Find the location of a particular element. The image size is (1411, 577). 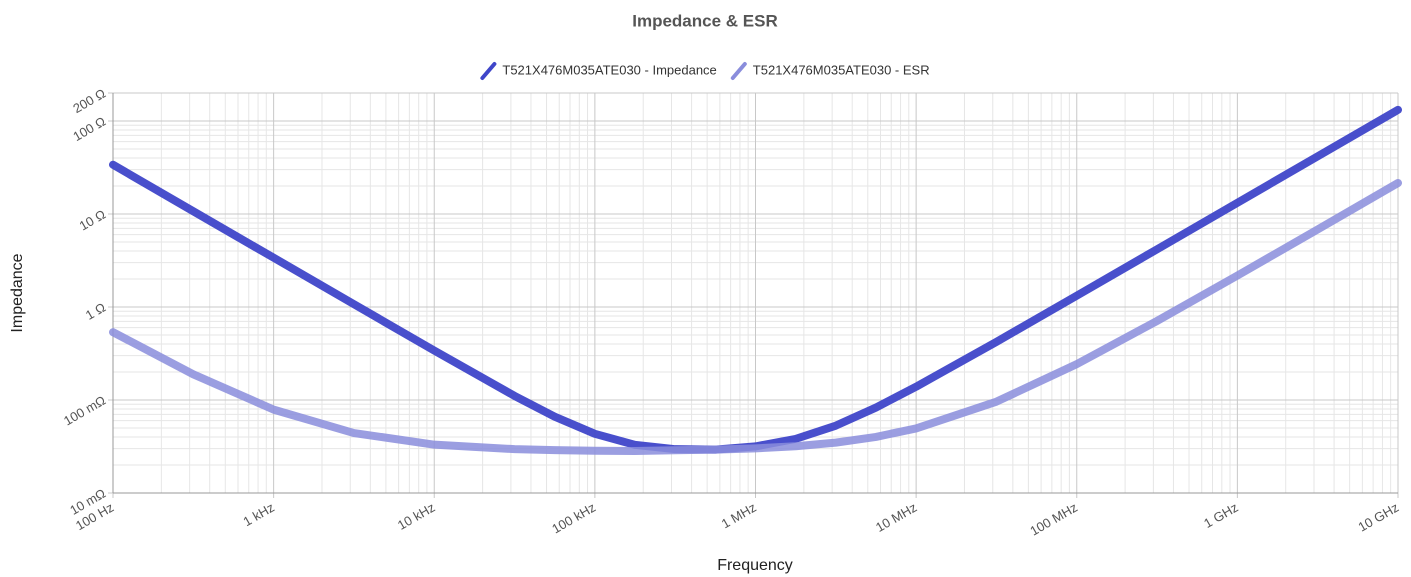

x-tick-label: 10 MHz is located at coordinates (896, 517).